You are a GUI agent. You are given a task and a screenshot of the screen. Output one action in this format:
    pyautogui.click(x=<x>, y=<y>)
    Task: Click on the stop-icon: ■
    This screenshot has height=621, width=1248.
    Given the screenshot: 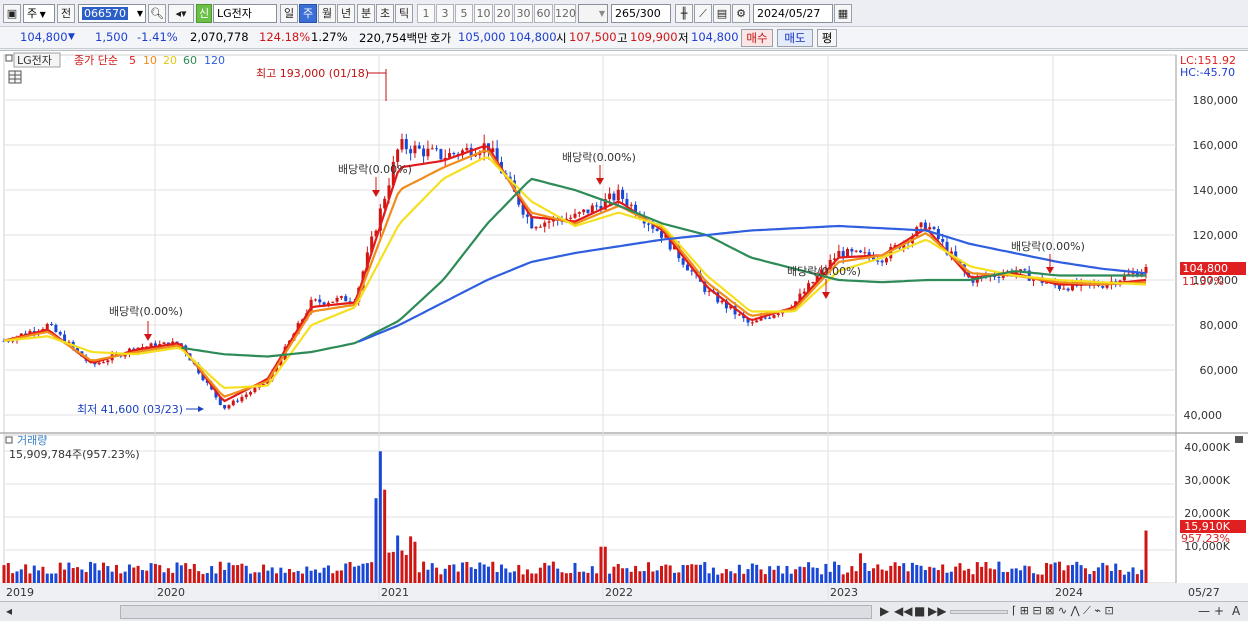 What is the action you would take?
    pyautogui.click(x=920, y=611)
    